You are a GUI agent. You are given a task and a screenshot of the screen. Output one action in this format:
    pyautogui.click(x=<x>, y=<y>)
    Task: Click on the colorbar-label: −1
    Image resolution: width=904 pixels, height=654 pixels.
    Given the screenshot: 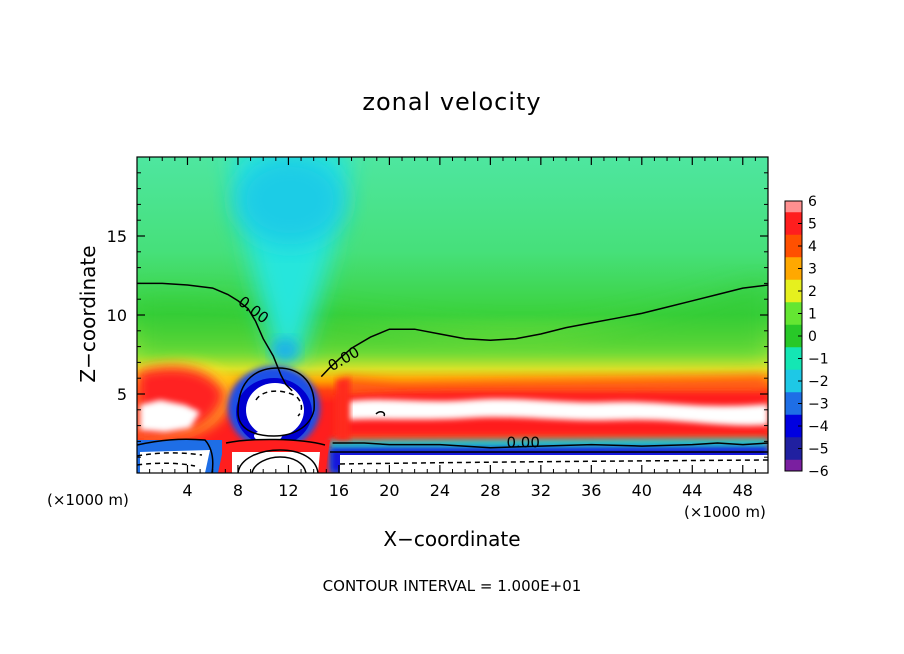 What is the action you would take?
    pyautogui.click(x=818, y=360)
    